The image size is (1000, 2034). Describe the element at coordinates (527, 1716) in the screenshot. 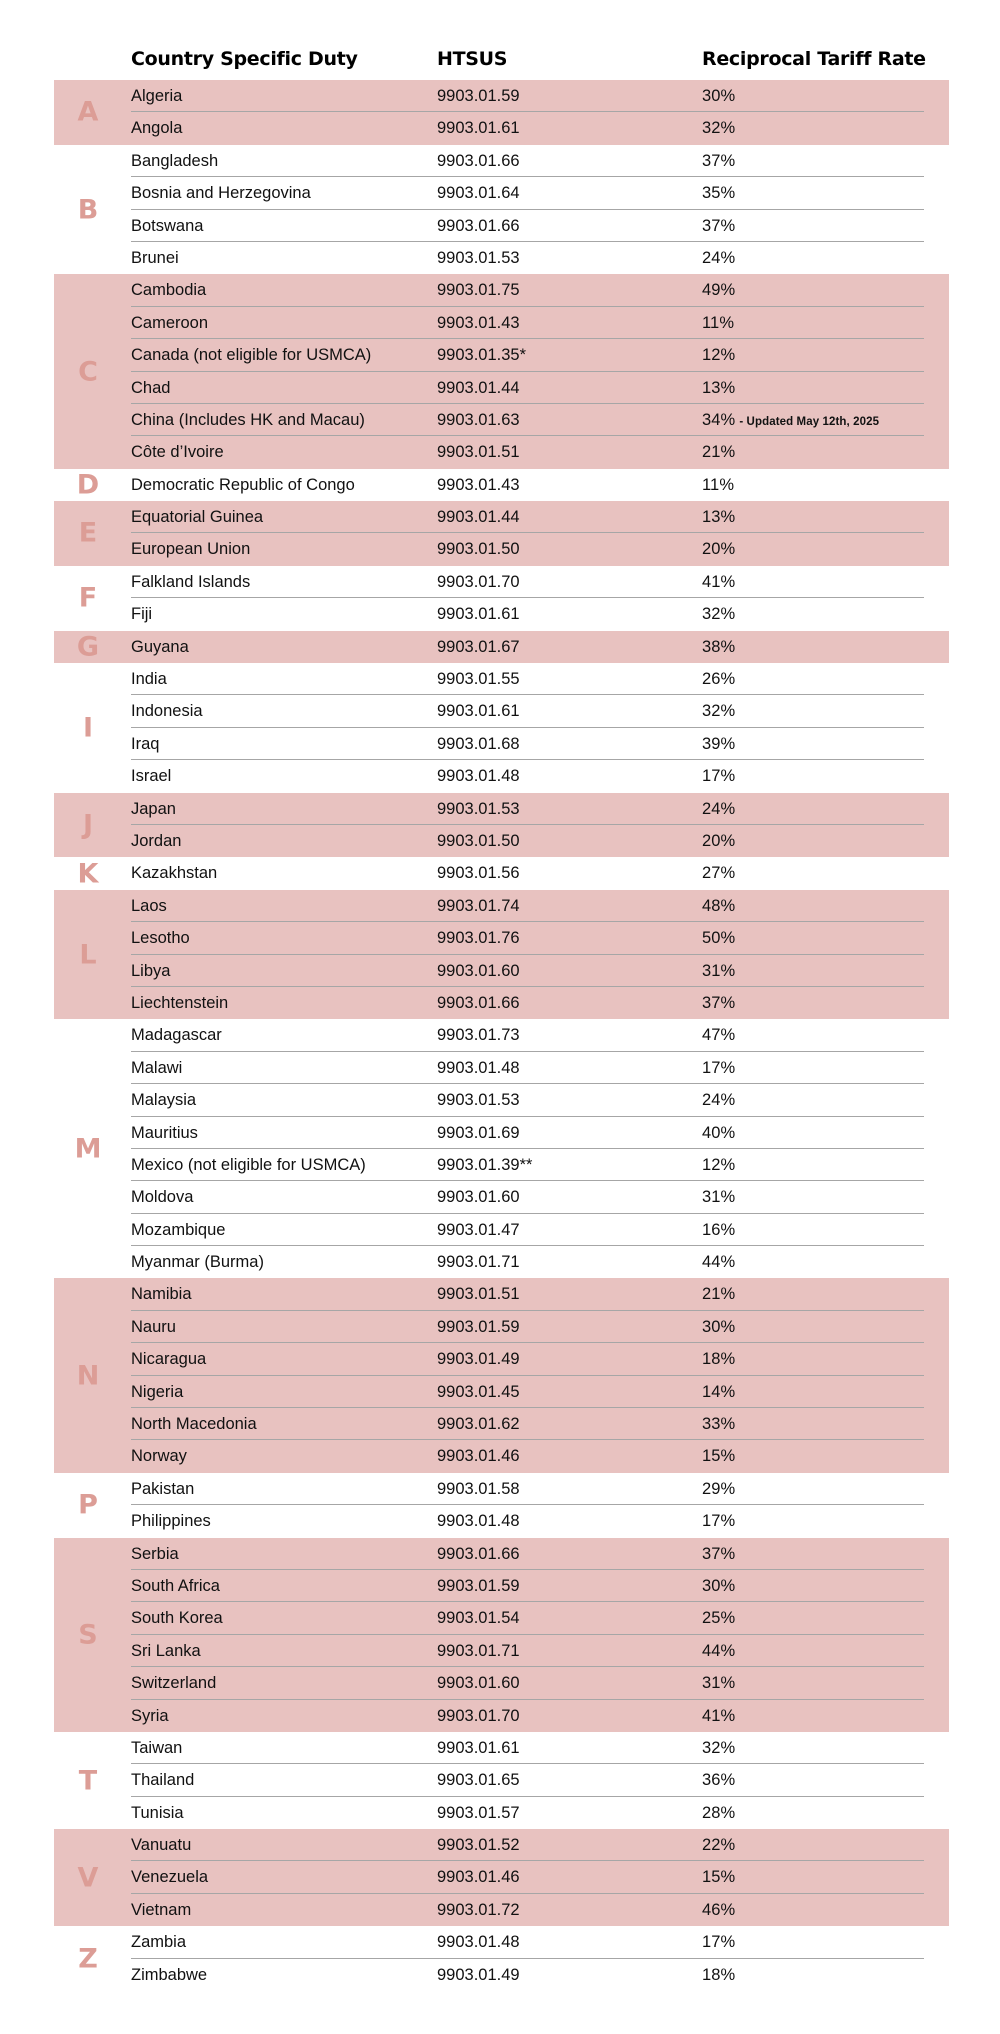

I see `table-row: Syria 9903.01.70 41%` at that location.